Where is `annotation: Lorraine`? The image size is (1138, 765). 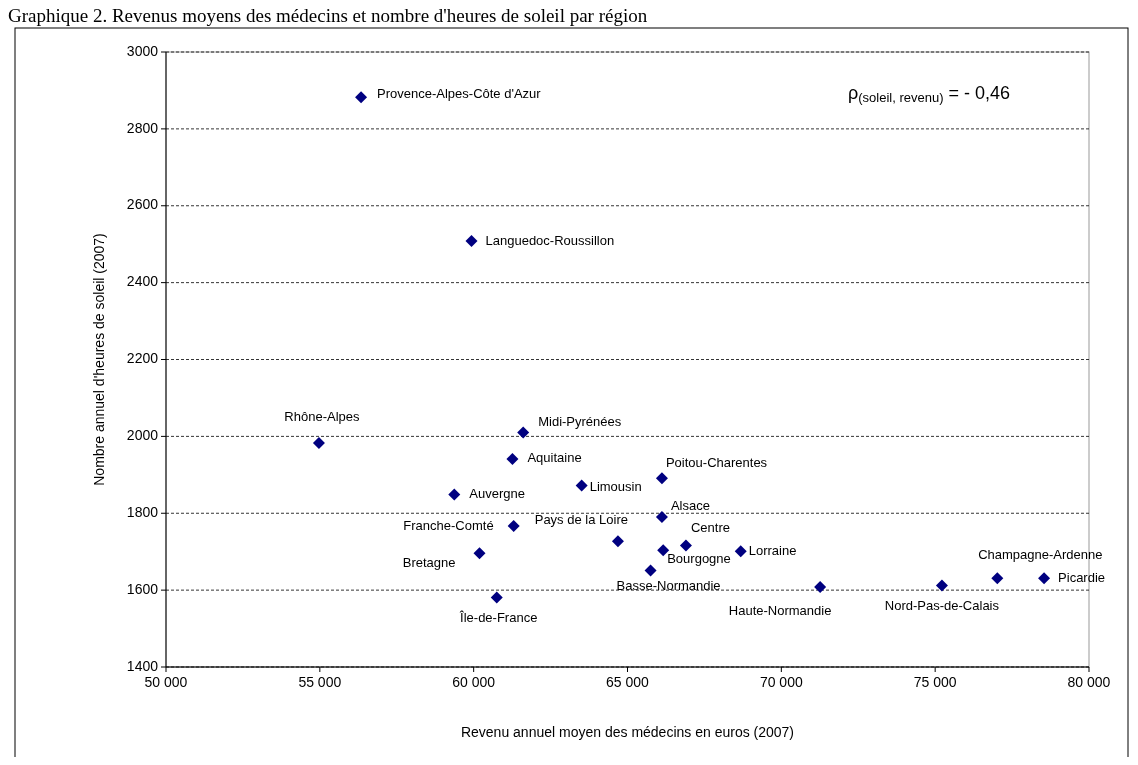 annotation: Lorraine is located at coordinates (772, 550).